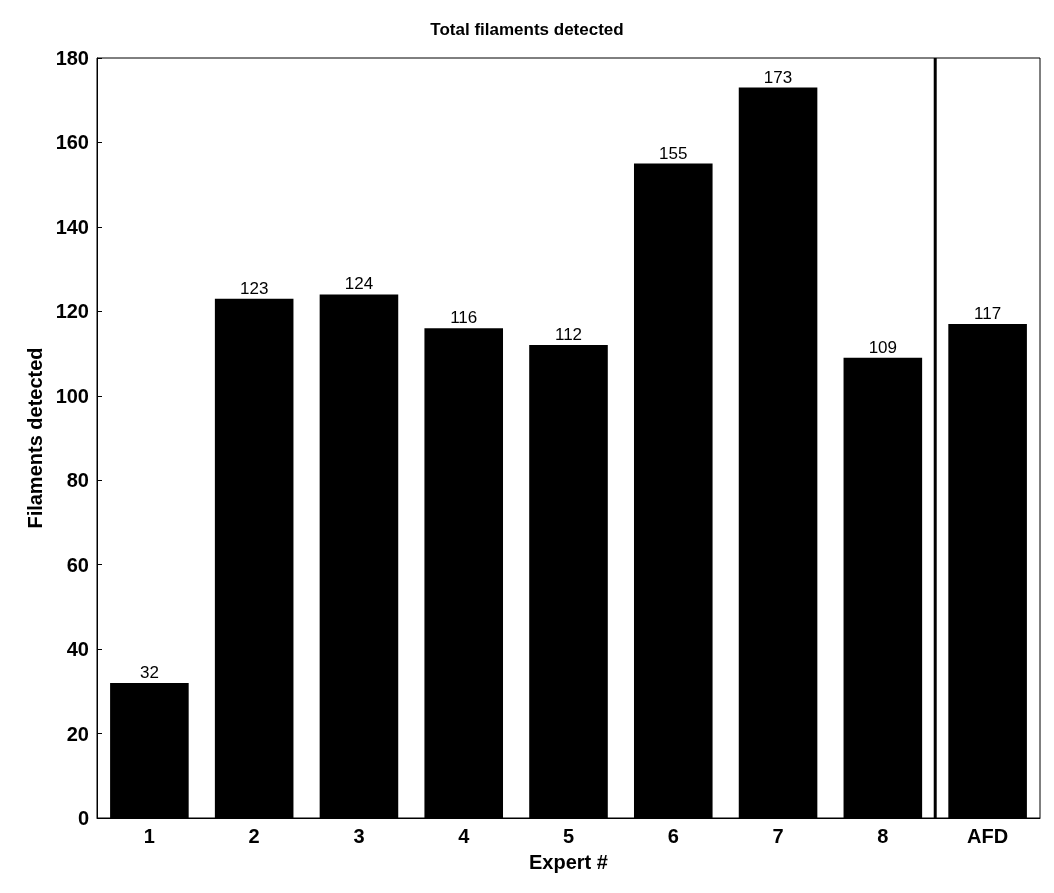 The image size is (1054, 893). Describe the element at coordinates (77, 480) in the screenshot. I see `y-tick-label: 80` at that location.